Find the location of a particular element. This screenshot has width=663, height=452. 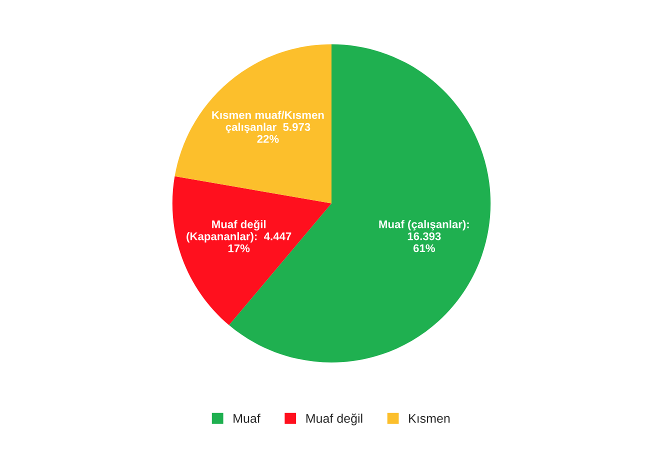

data-label: Kısmen muaf/Kısmen çalışanlar 5.973 22% is located at coordinates (268, 126).